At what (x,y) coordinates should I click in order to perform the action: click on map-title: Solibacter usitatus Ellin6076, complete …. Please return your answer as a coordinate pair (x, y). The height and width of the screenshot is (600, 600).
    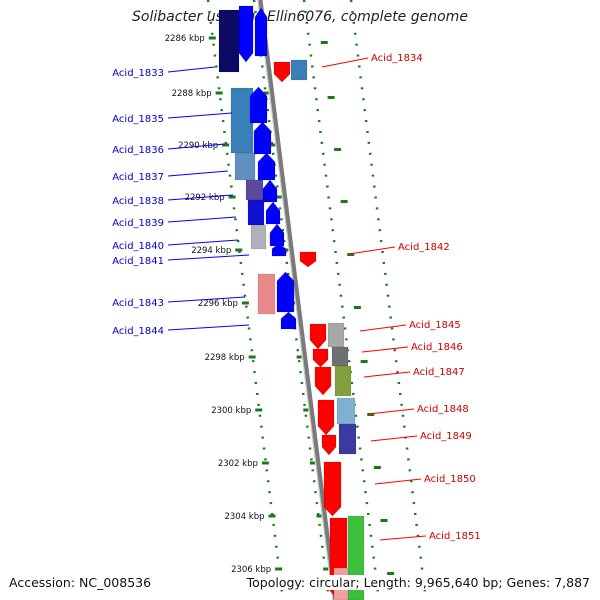
    Looking at the image, I should click on (300, 17).